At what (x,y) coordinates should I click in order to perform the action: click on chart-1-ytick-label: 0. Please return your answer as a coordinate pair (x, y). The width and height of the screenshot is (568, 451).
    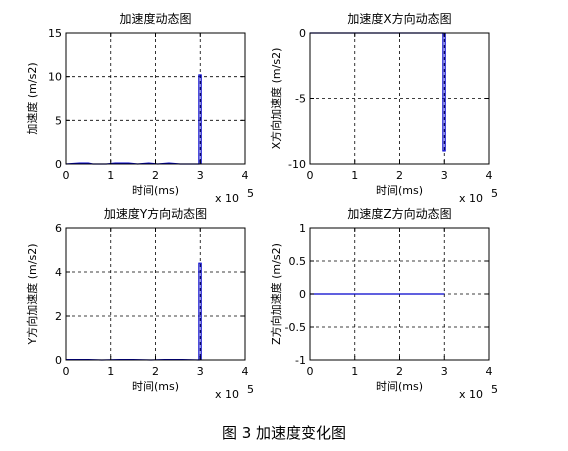
    Looking at the image, I should click on (58, 164).